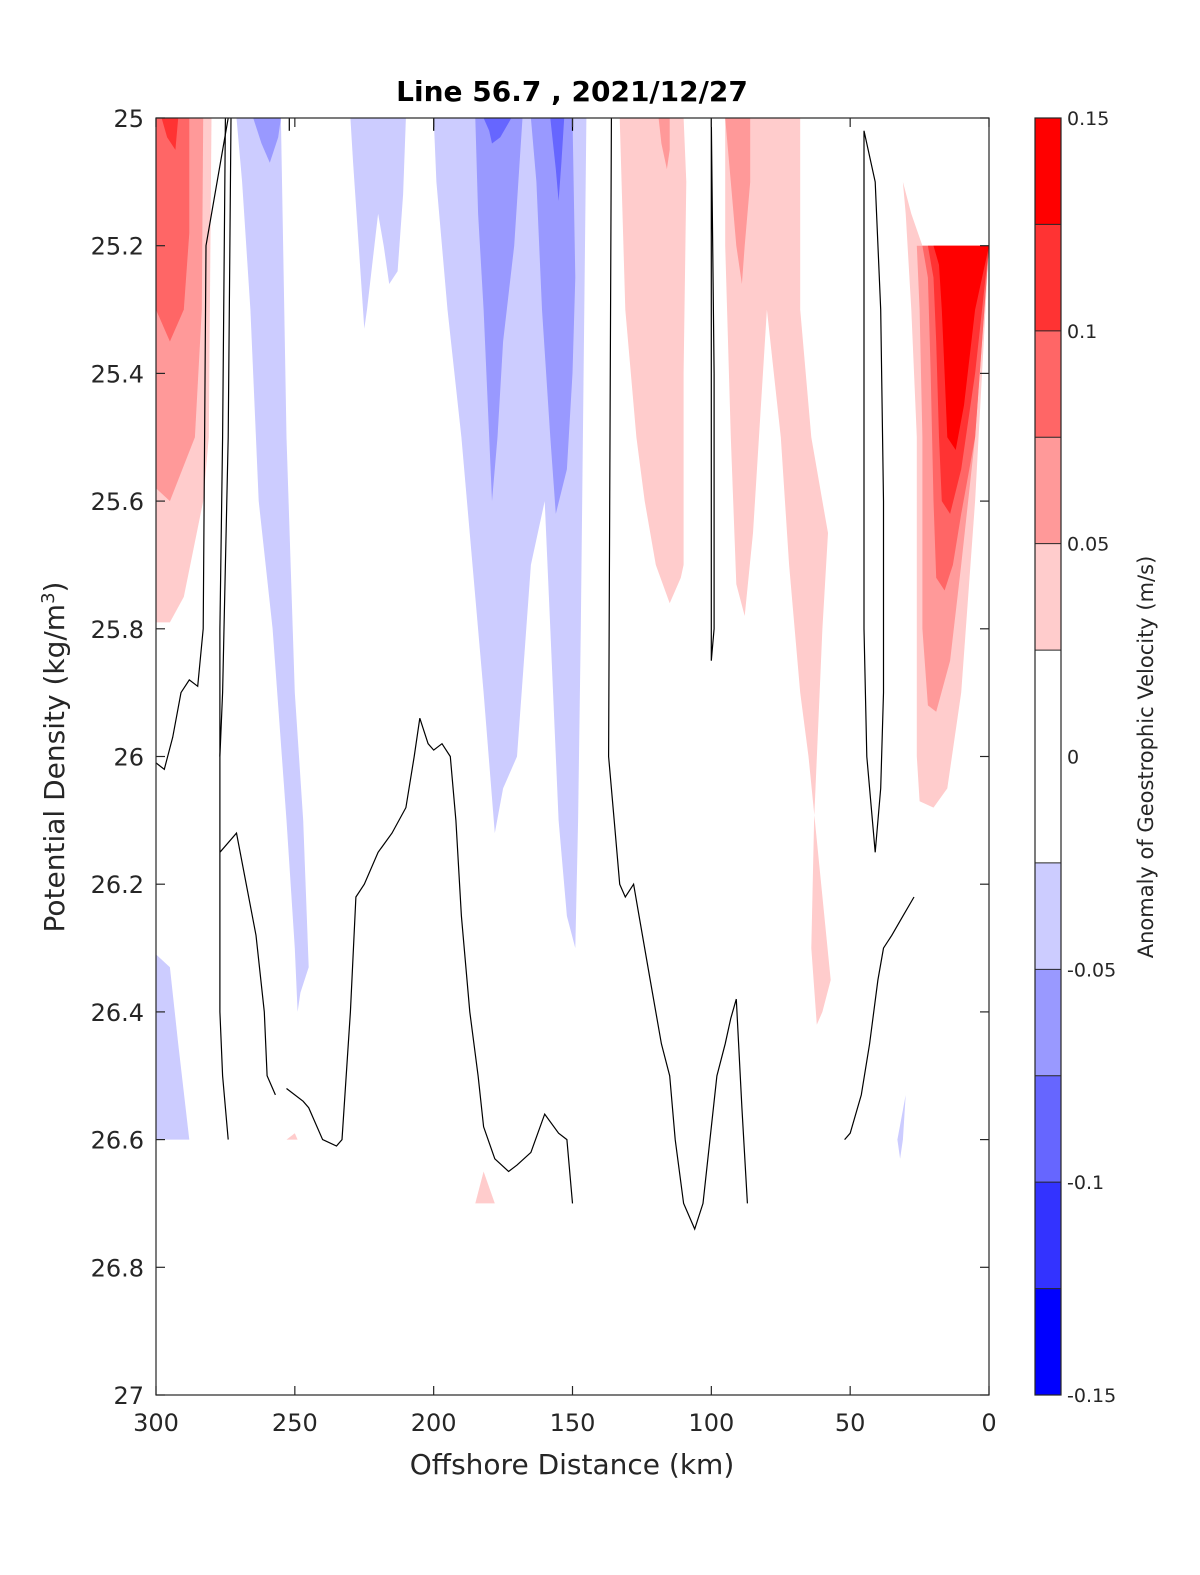 This screenshot has height=1575, width=1200. Describe the element at coordinates (117, 502) in the screenshot. I see `y-tick-label: 25.6` at that location.